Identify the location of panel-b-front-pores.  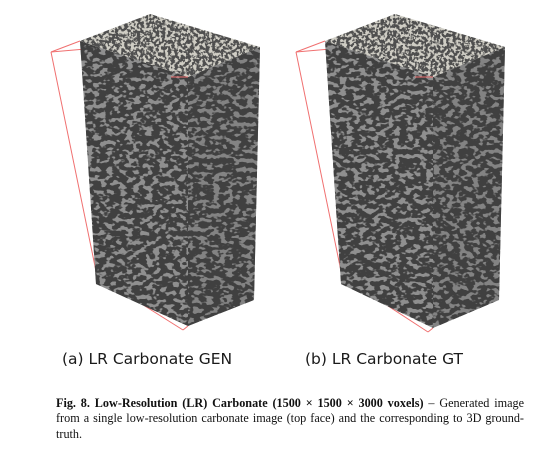
(379, 184).